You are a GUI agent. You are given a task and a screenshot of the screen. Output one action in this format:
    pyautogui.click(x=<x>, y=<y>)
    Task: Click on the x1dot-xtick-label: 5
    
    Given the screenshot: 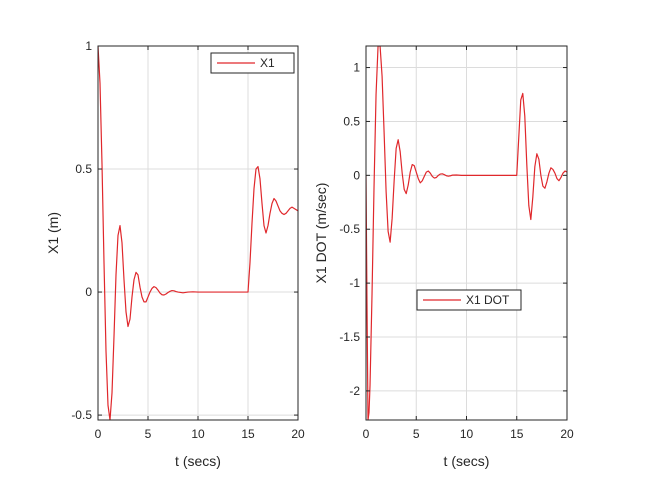 What is the action you would take?
    pyautogui.click(x=416, y=434)
    